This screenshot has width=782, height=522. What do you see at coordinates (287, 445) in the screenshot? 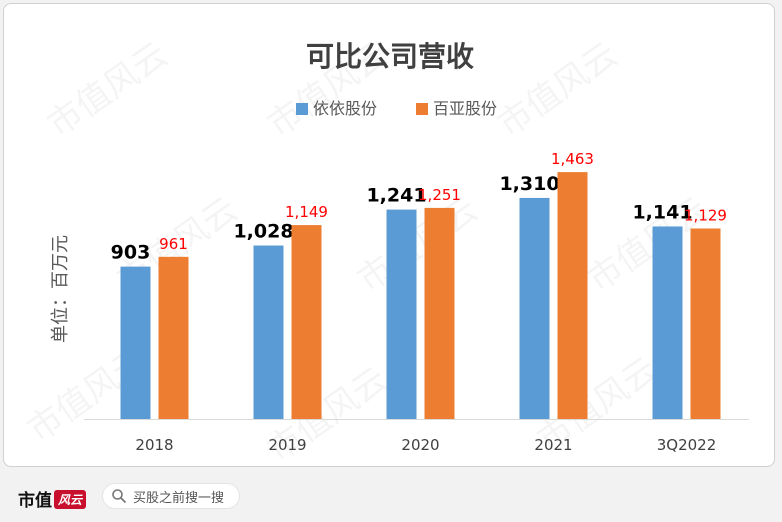
I see `x-tick-label: 2019` at bounding box center [287, 445].